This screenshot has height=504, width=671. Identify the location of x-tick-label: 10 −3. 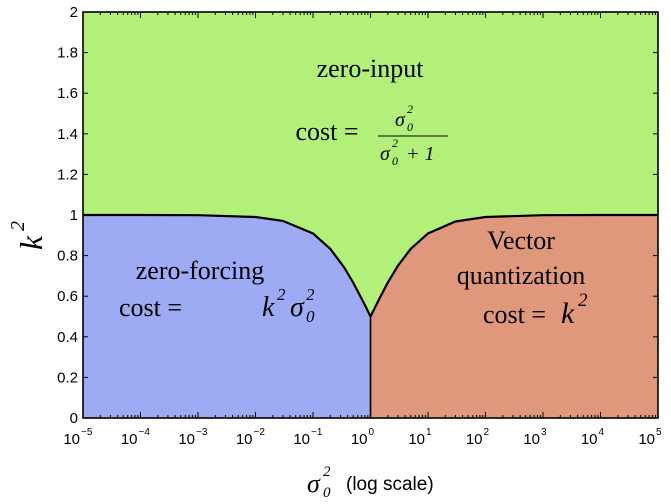
(193, 437).